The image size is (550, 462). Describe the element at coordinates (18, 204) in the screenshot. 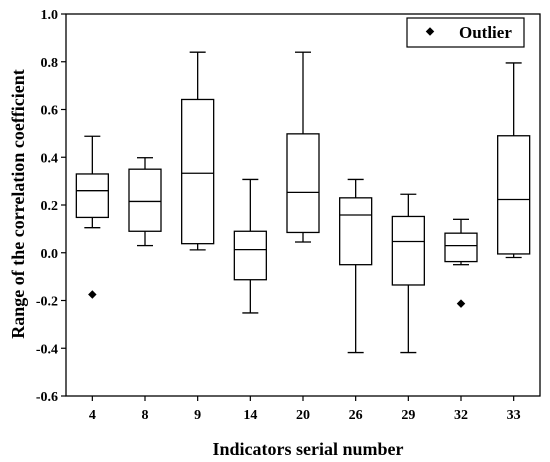

I see `y-axis-title: Range of the correlation coefficient` at that location.